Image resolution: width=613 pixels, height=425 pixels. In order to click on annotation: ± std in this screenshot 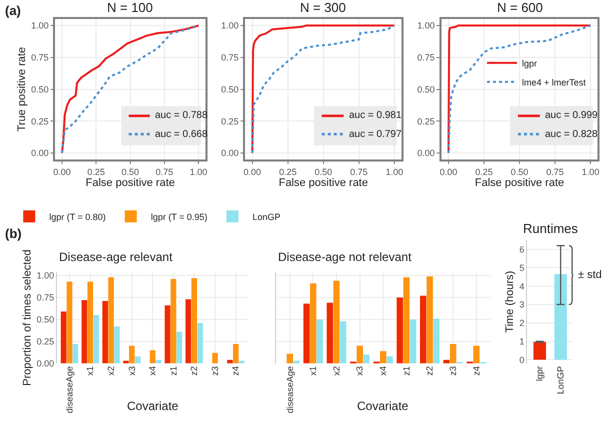, I will do `click(590, 275)`.